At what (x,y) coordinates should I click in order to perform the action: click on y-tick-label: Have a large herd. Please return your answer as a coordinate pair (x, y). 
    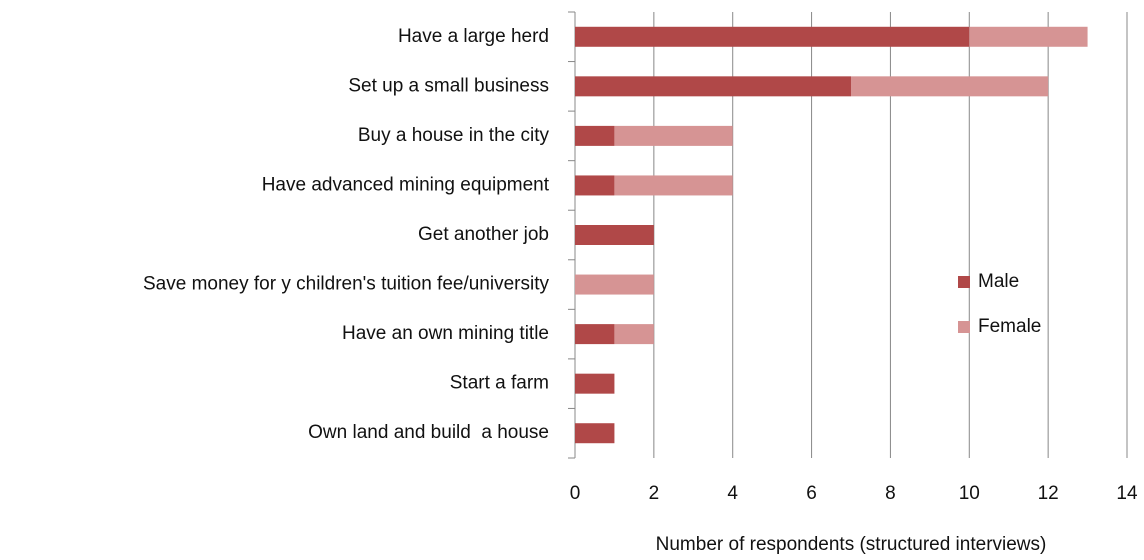
    Looking at the image, I should click on (473, 36).